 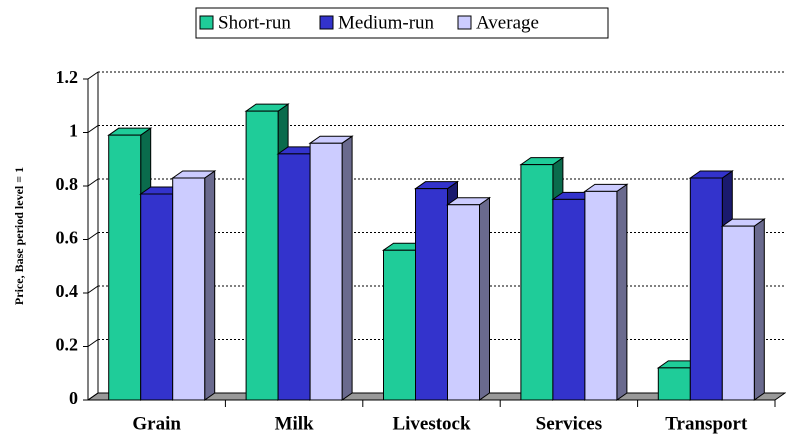 What do you see at coordinates (254, 22) in the screenshot?
I see `legend-label: Short-run` at bounding box center [254, 22].